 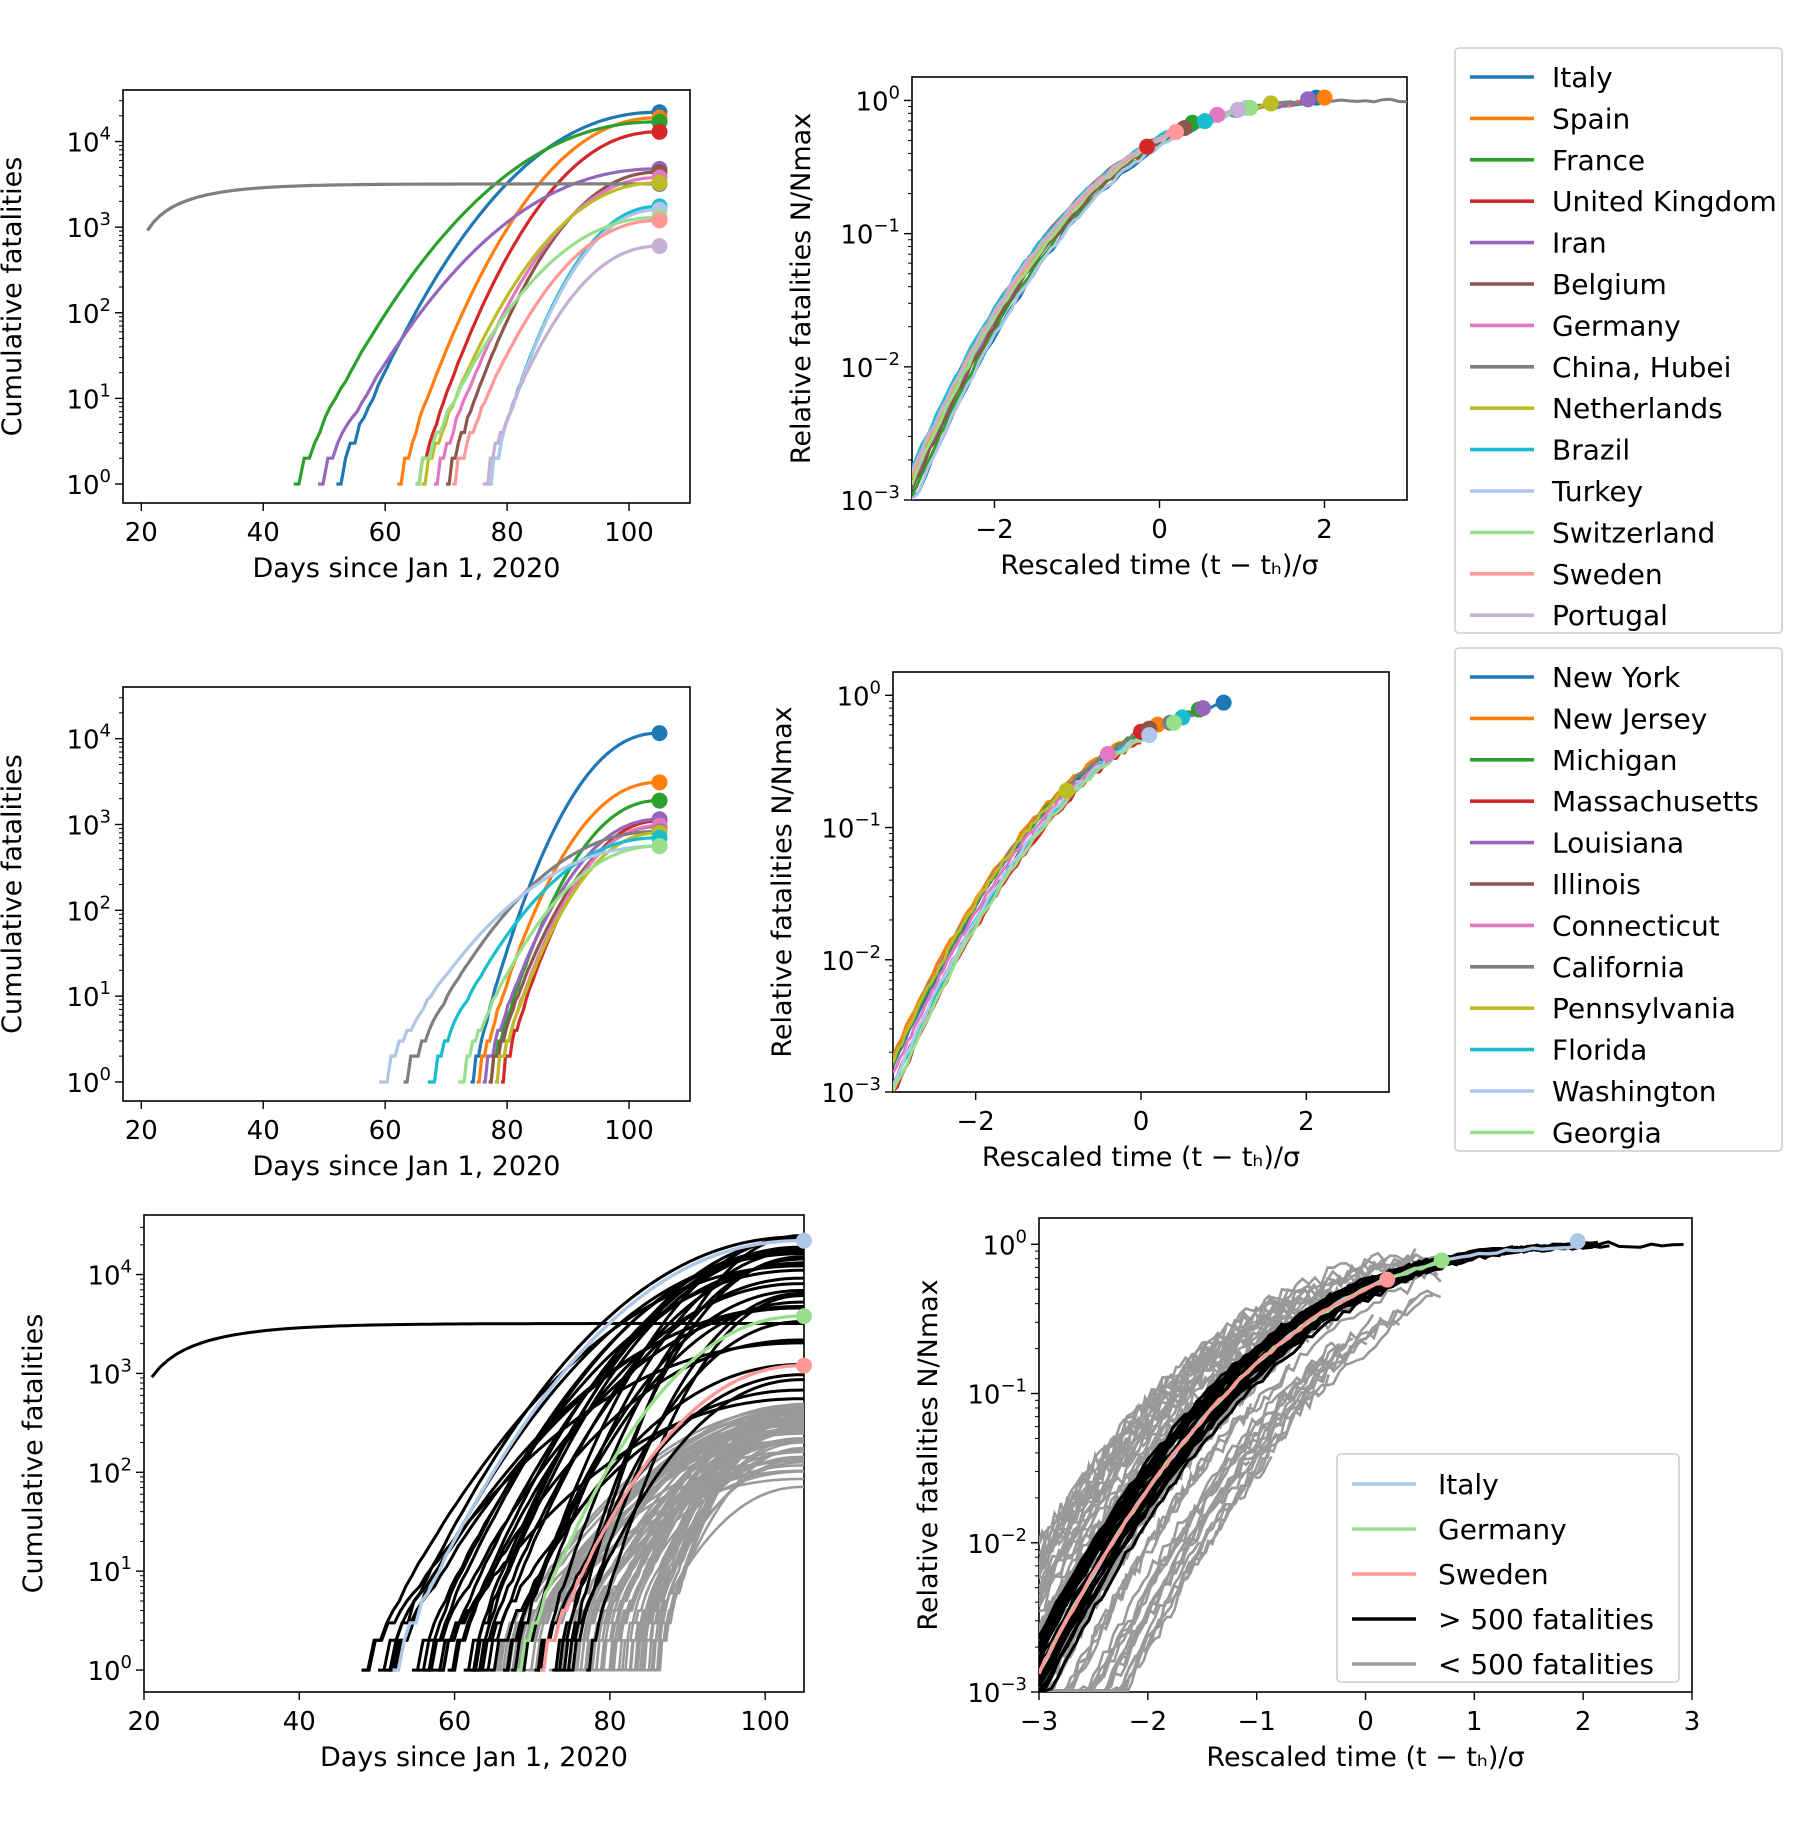 I want to click on series-line-pennsylvania, so click(x=577, y=957).